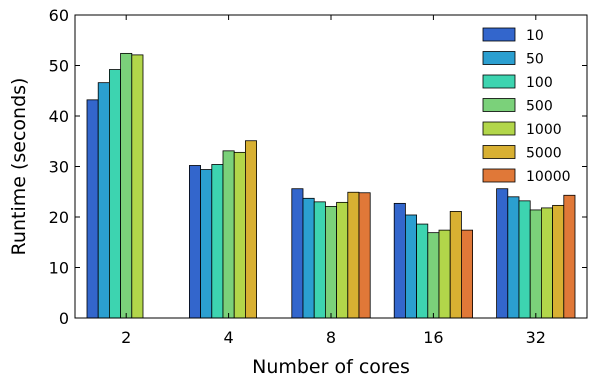 The height and width of the screenshot is (379, 589). What do you see at coordinates (535, 36) in the screenshot?
I see `legend-label-10: 10` at bounding box center [535, 36].